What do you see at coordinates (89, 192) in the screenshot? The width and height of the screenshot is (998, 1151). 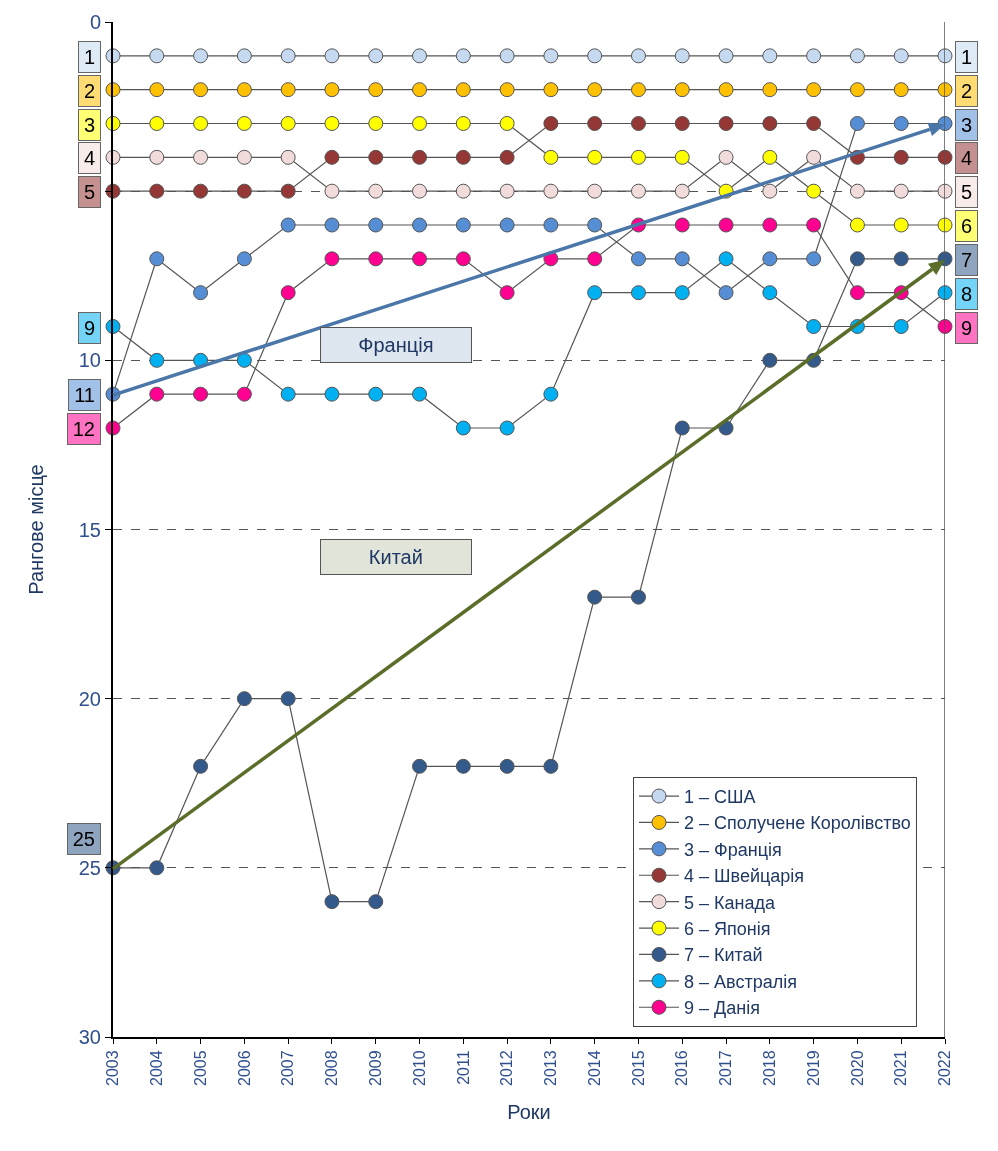 I see `data-label: 5` at bounding box center [89, 192].